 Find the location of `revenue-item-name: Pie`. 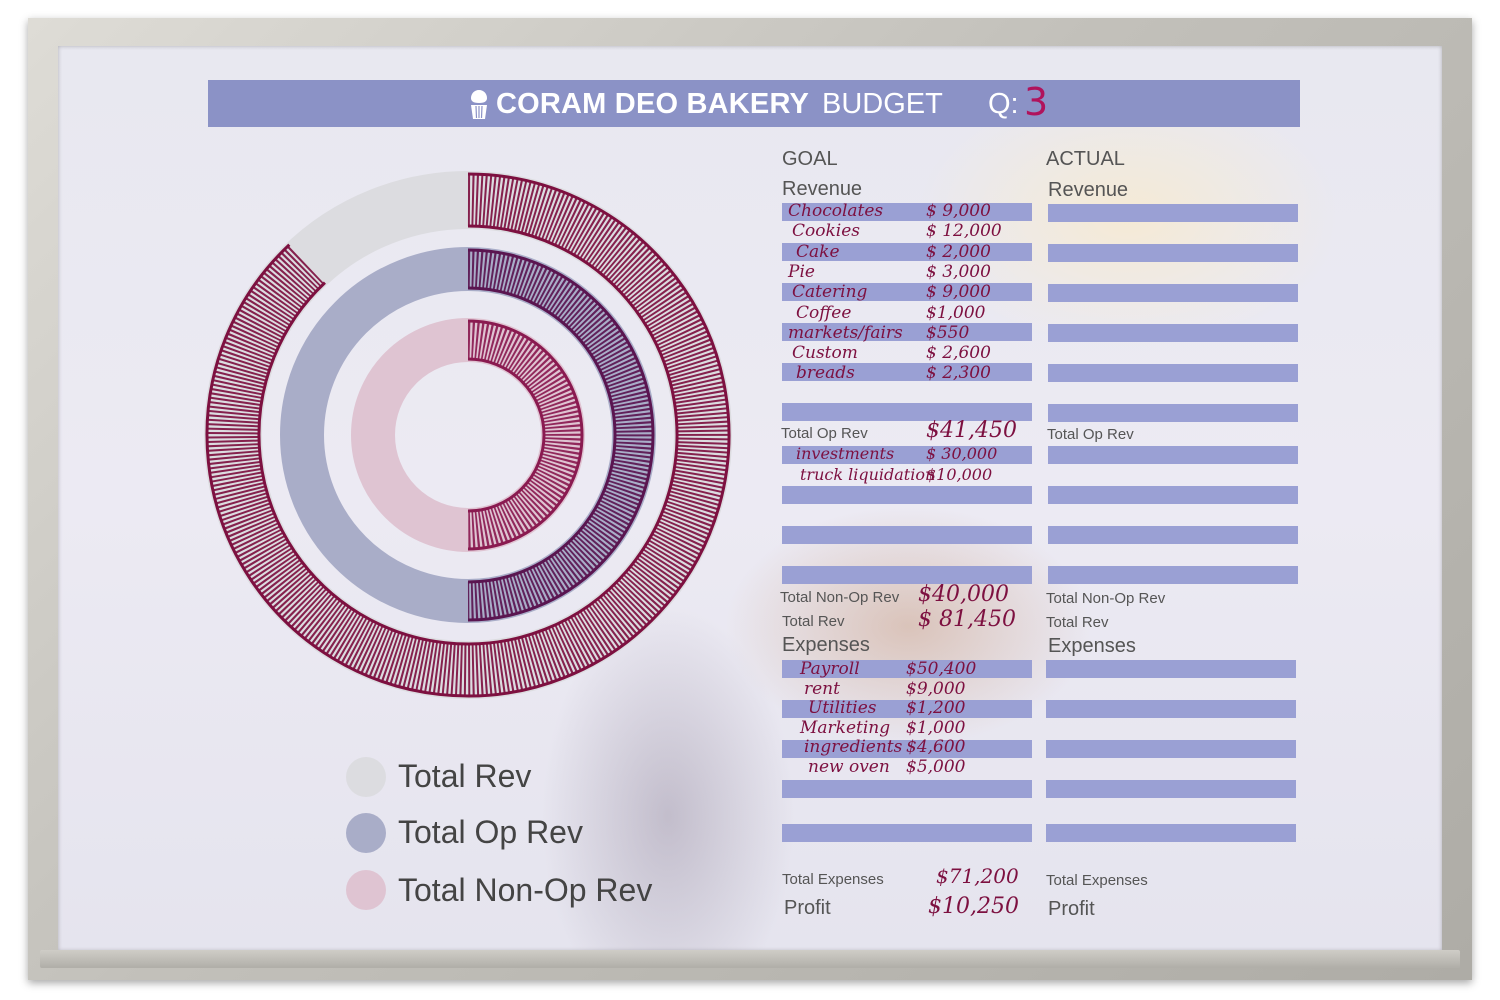

revenue-item-name: Pie is located at coordinates (801, 271).